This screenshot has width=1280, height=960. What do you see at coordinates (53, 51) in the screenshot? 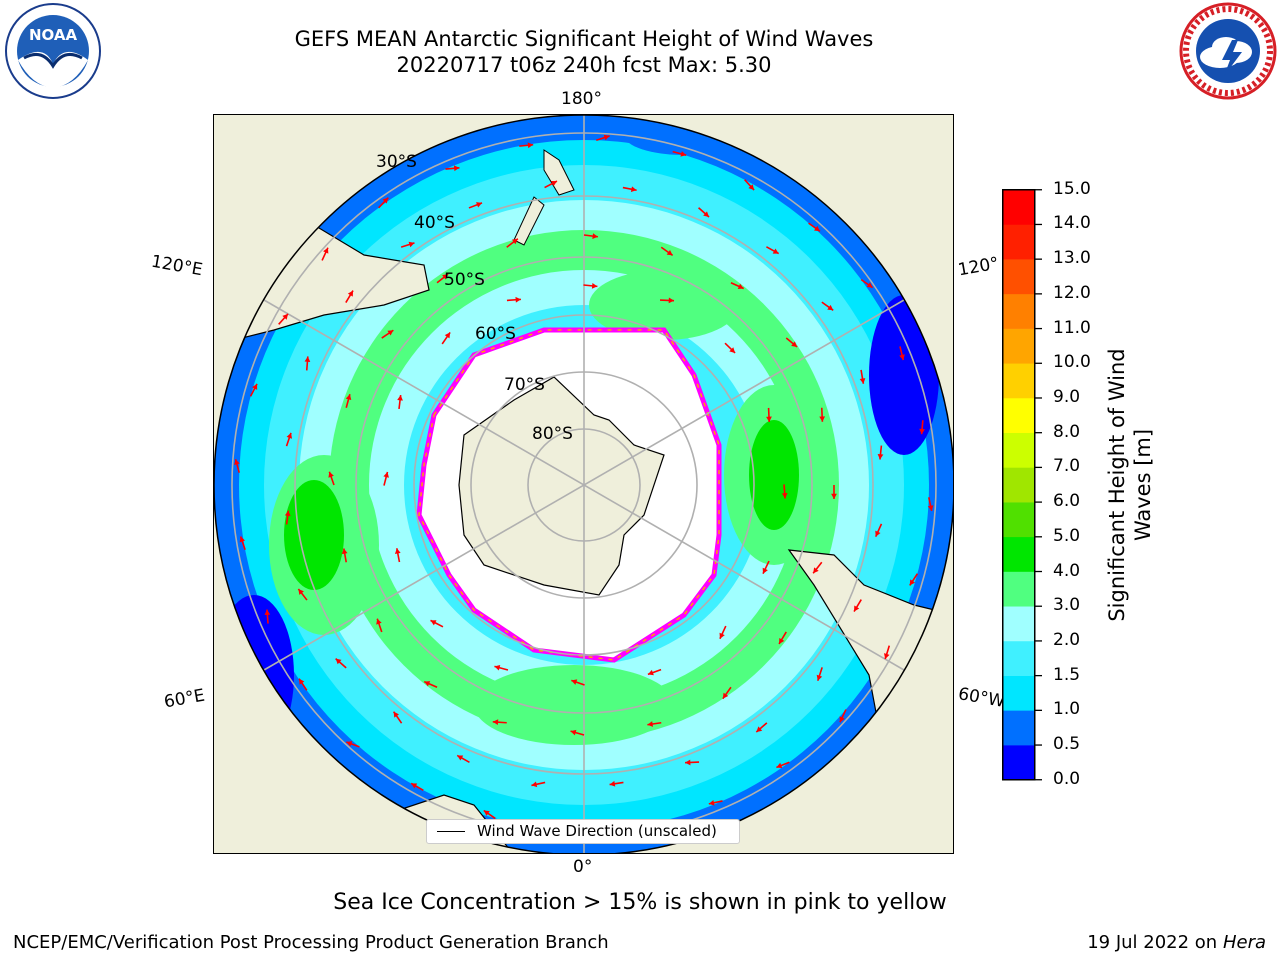
I see `noaa-logo: NOAA` at bounding box center [53, 51].